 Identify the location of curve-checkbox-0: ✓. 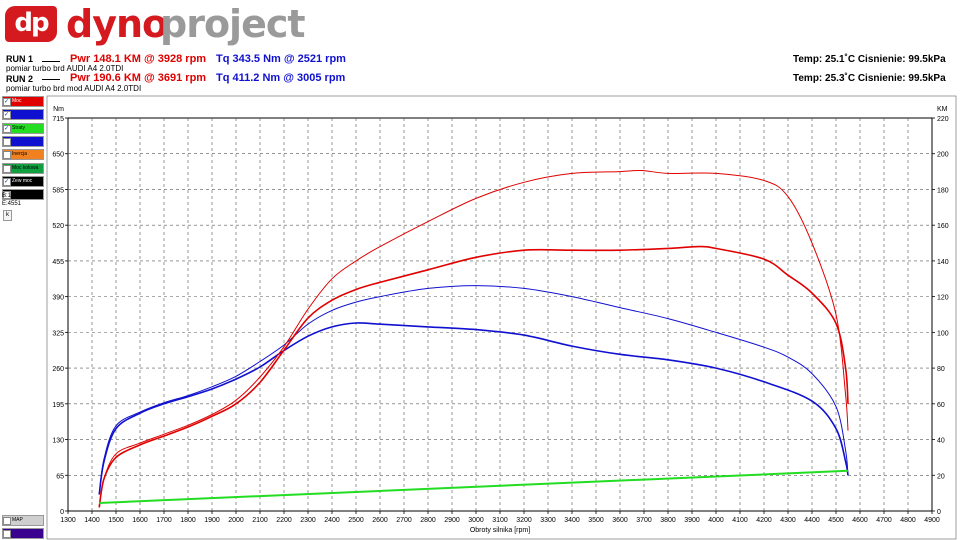
(7, 102).